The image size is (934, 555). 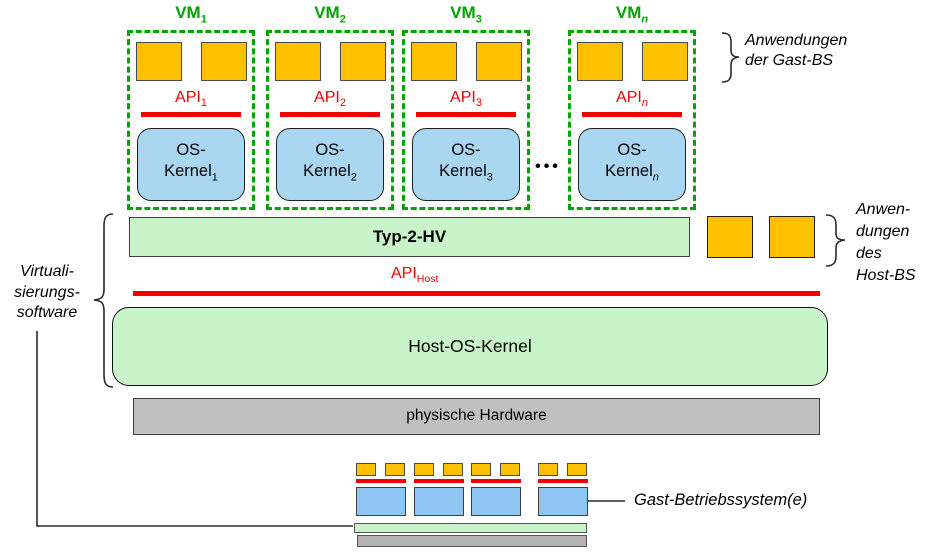 I want to click on api-n-line, so click(x=632, y=114).